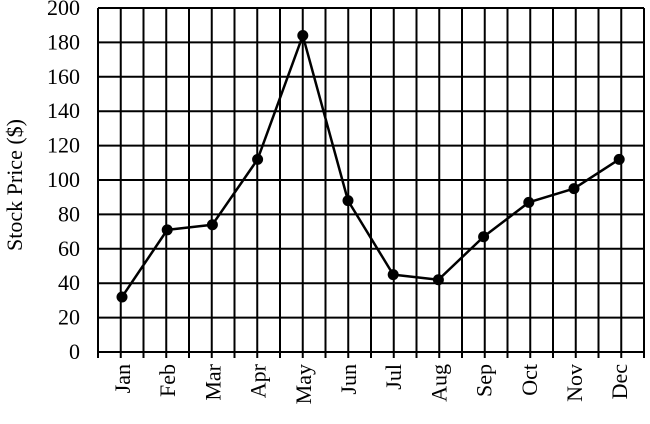 This screenshot has height=424, width=650. What do you see at coordinates (484, 380) in the screenshot?
I see `x-tick-label: Sep` at bounding box center [484, 380].